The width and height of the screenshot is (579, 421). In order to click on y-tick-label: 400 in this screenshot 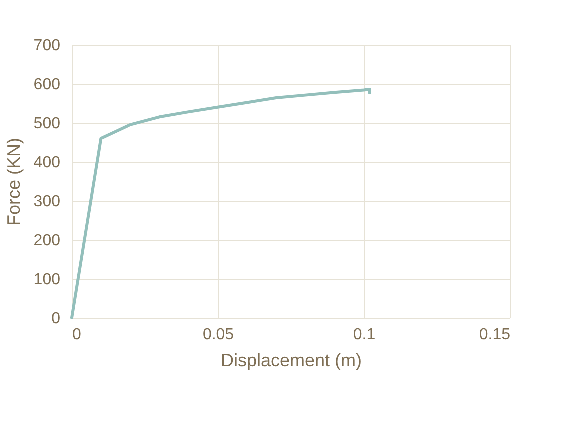, I will do `click(47, 163)`.